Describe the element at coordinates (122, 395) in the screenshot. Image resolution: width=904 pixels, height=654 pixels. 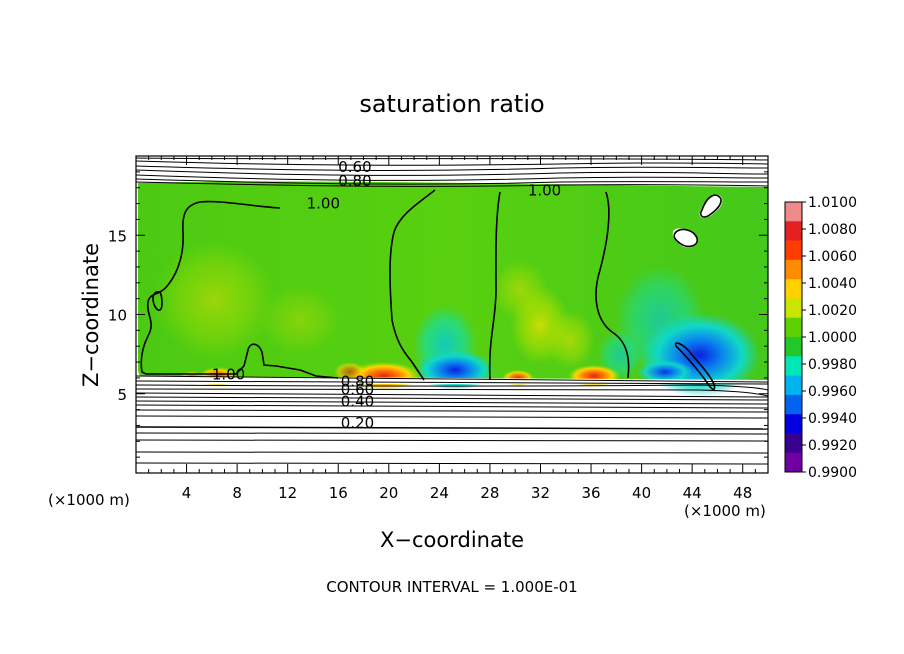
I see `y-tick-label: 5` at that location.